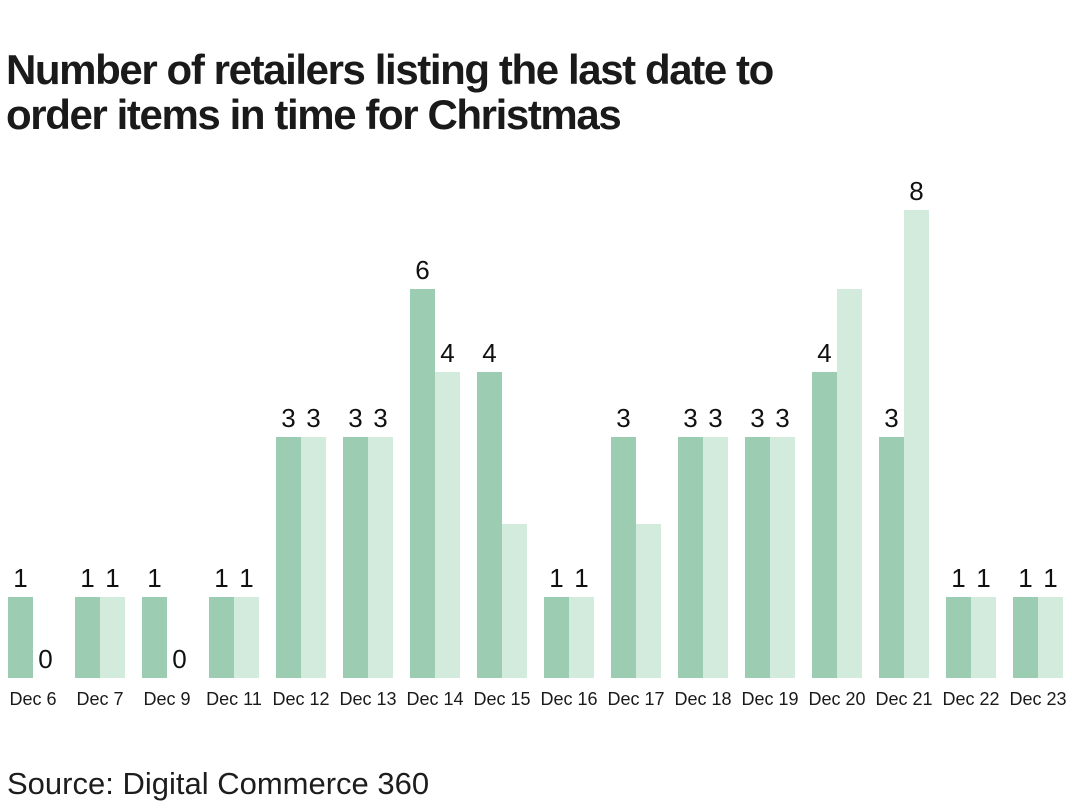  What do you see at coordinates (502, 699) in the screenshot?
I see `x-axis-label: Dec 15` at bounding box center [502, 699].